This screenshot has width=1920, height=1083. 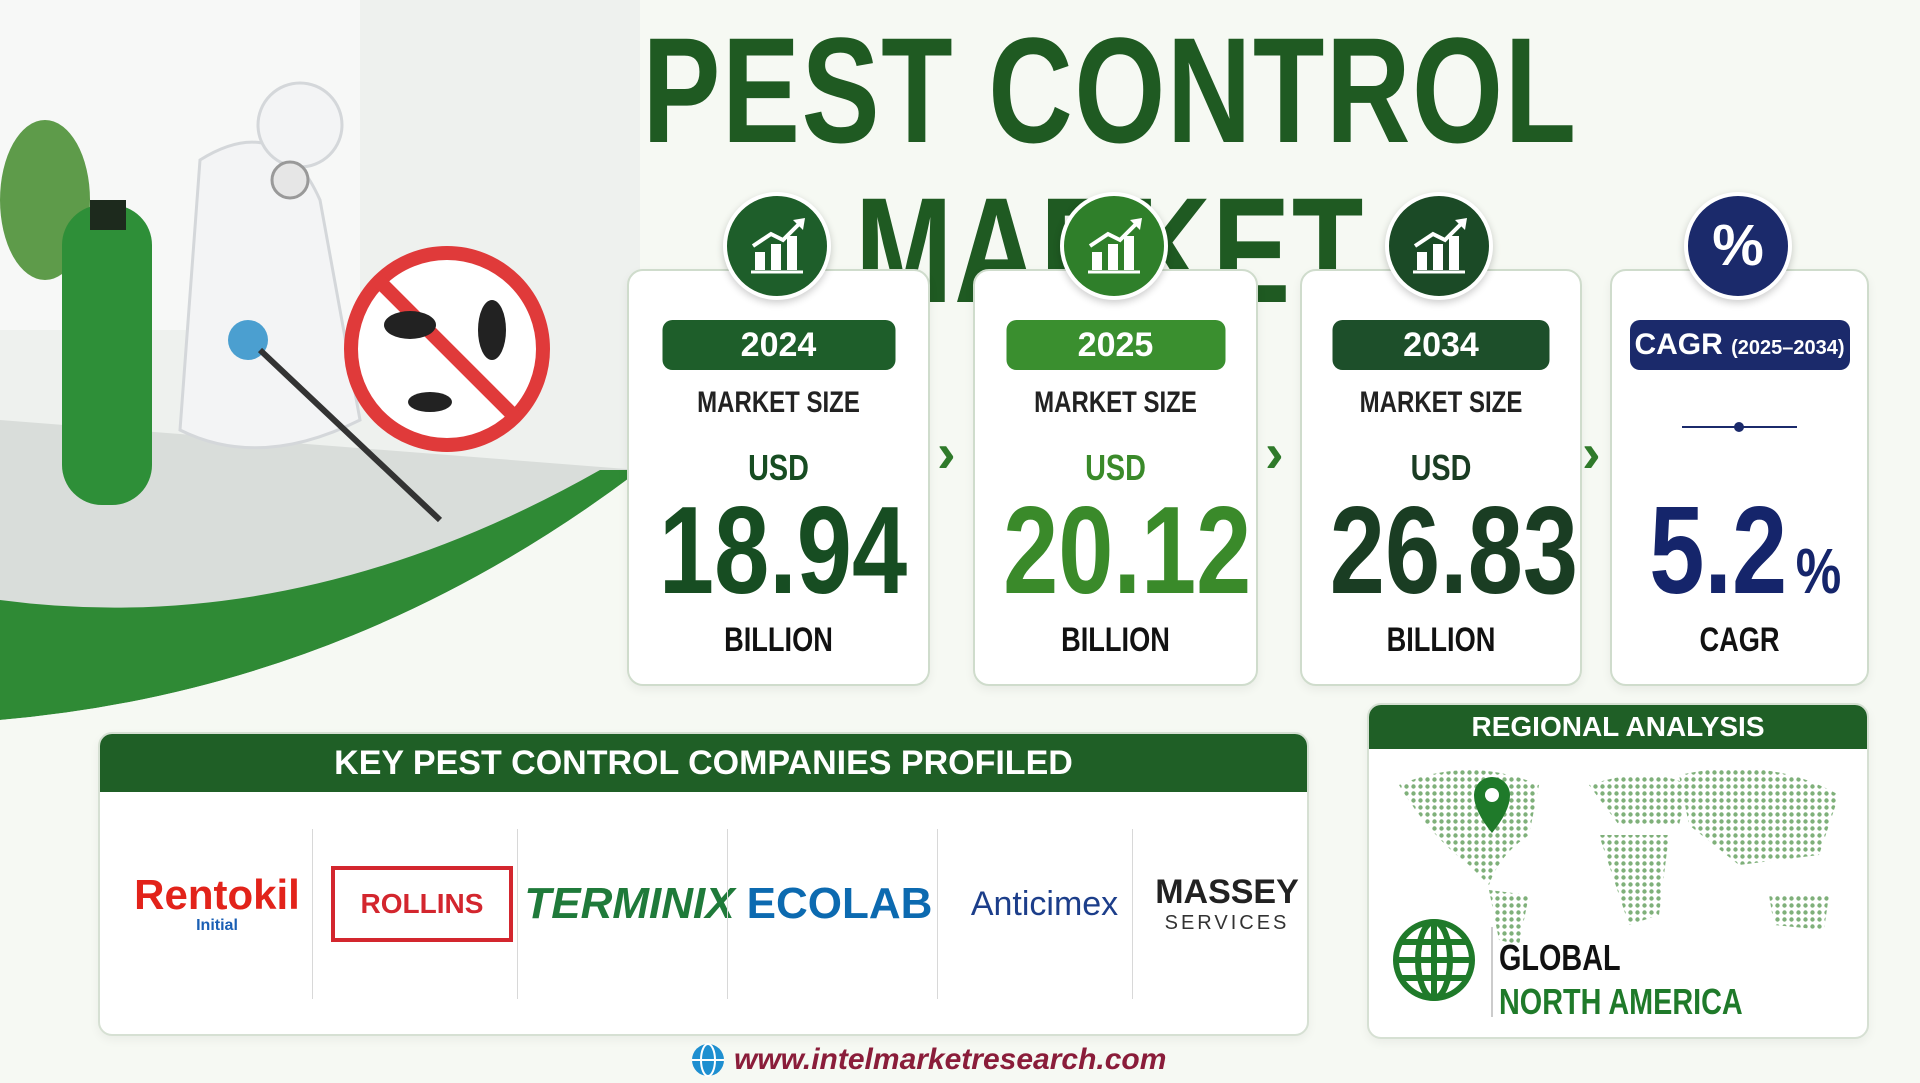 I want to click on year-pill: 2025, so click(x=1115, y=345).